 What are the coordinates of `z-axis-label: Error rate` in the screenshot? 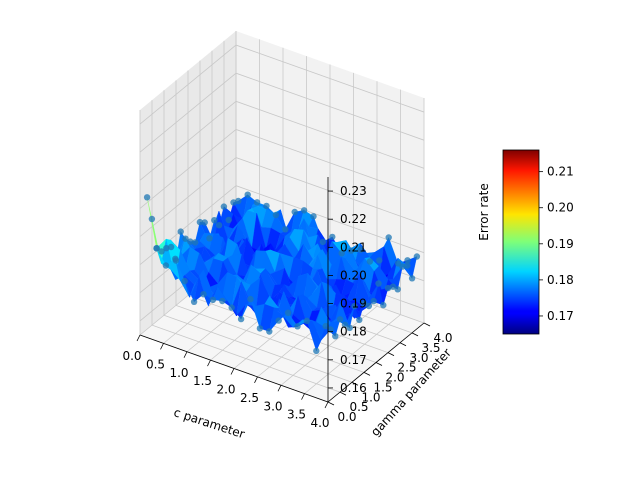 It's located at (484, 211).